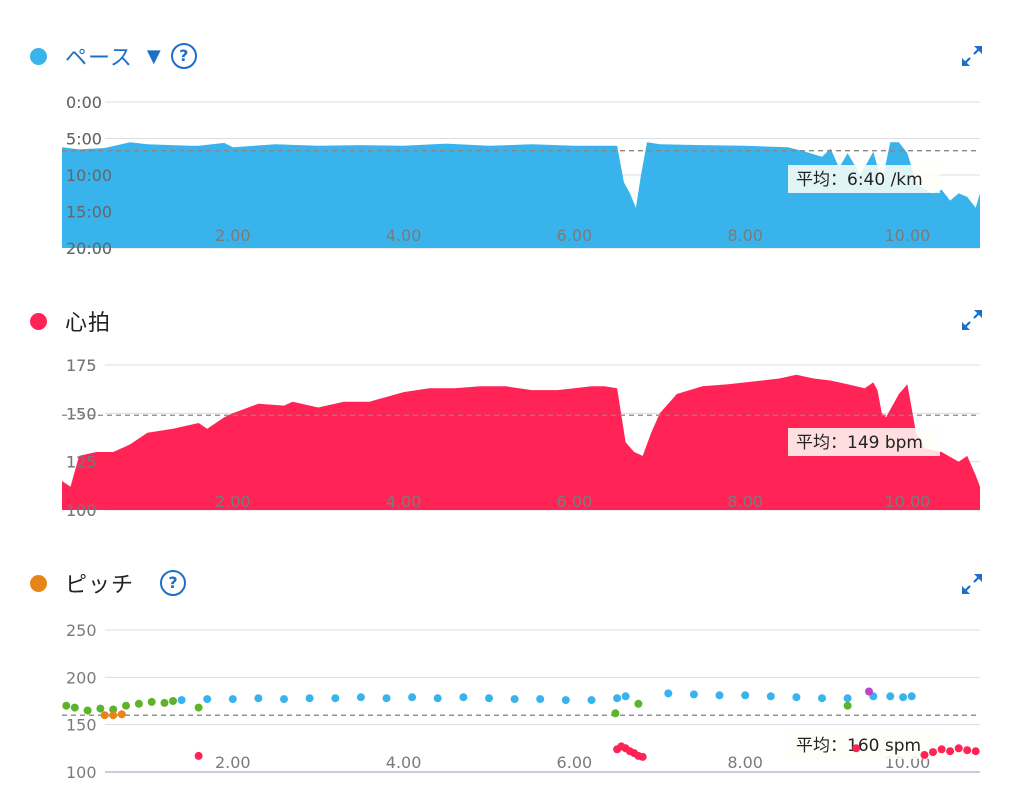  I want to click on cadence-y-tick-label: 150, so click(81, 725).